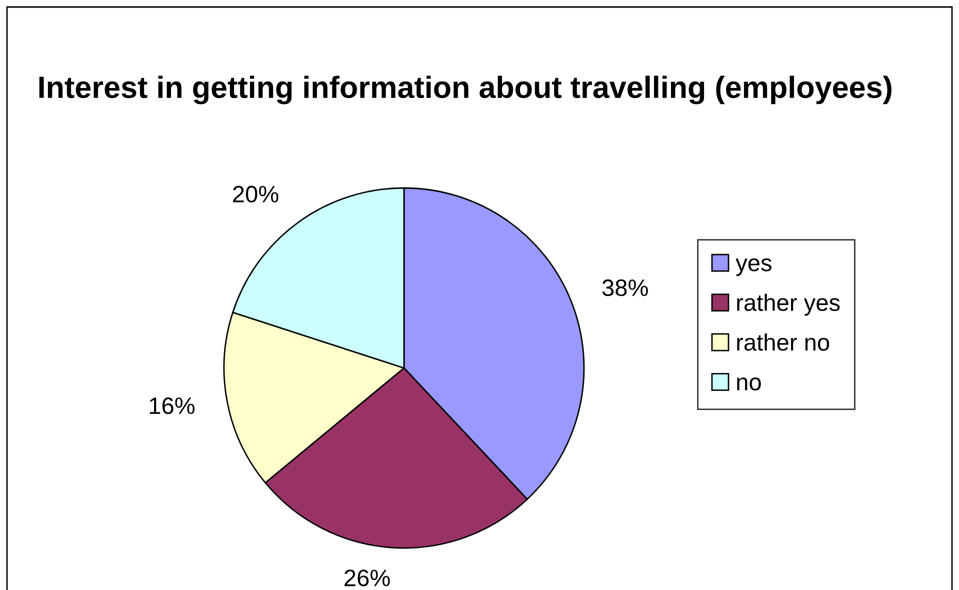 The height and width of the screenshot is (590, 959). I want to click on data-label: 26%, so click(367, 578).